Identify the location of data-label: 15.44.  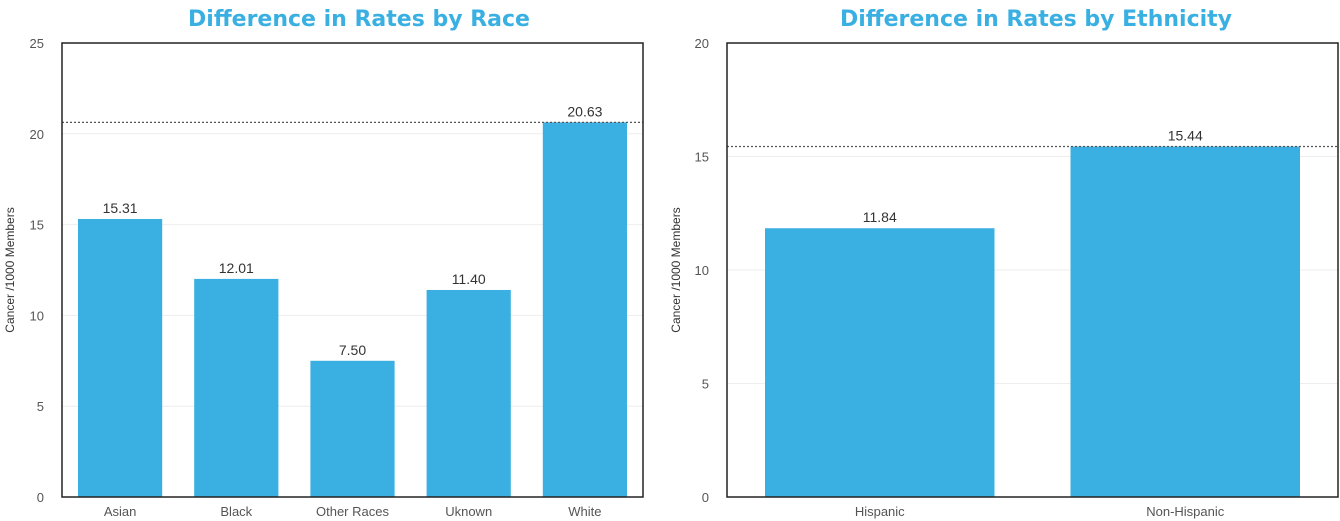
(1185, 136).